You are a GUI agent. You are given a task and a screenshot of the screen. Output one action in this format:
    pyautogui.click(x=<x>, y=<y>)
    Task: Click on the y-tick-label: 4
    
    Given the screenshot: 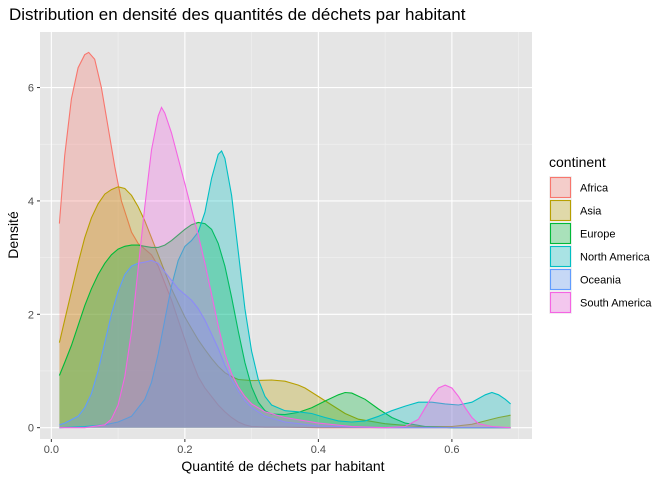 What is the action you would take?
    pyautogui.click(x=31, y=202)
    